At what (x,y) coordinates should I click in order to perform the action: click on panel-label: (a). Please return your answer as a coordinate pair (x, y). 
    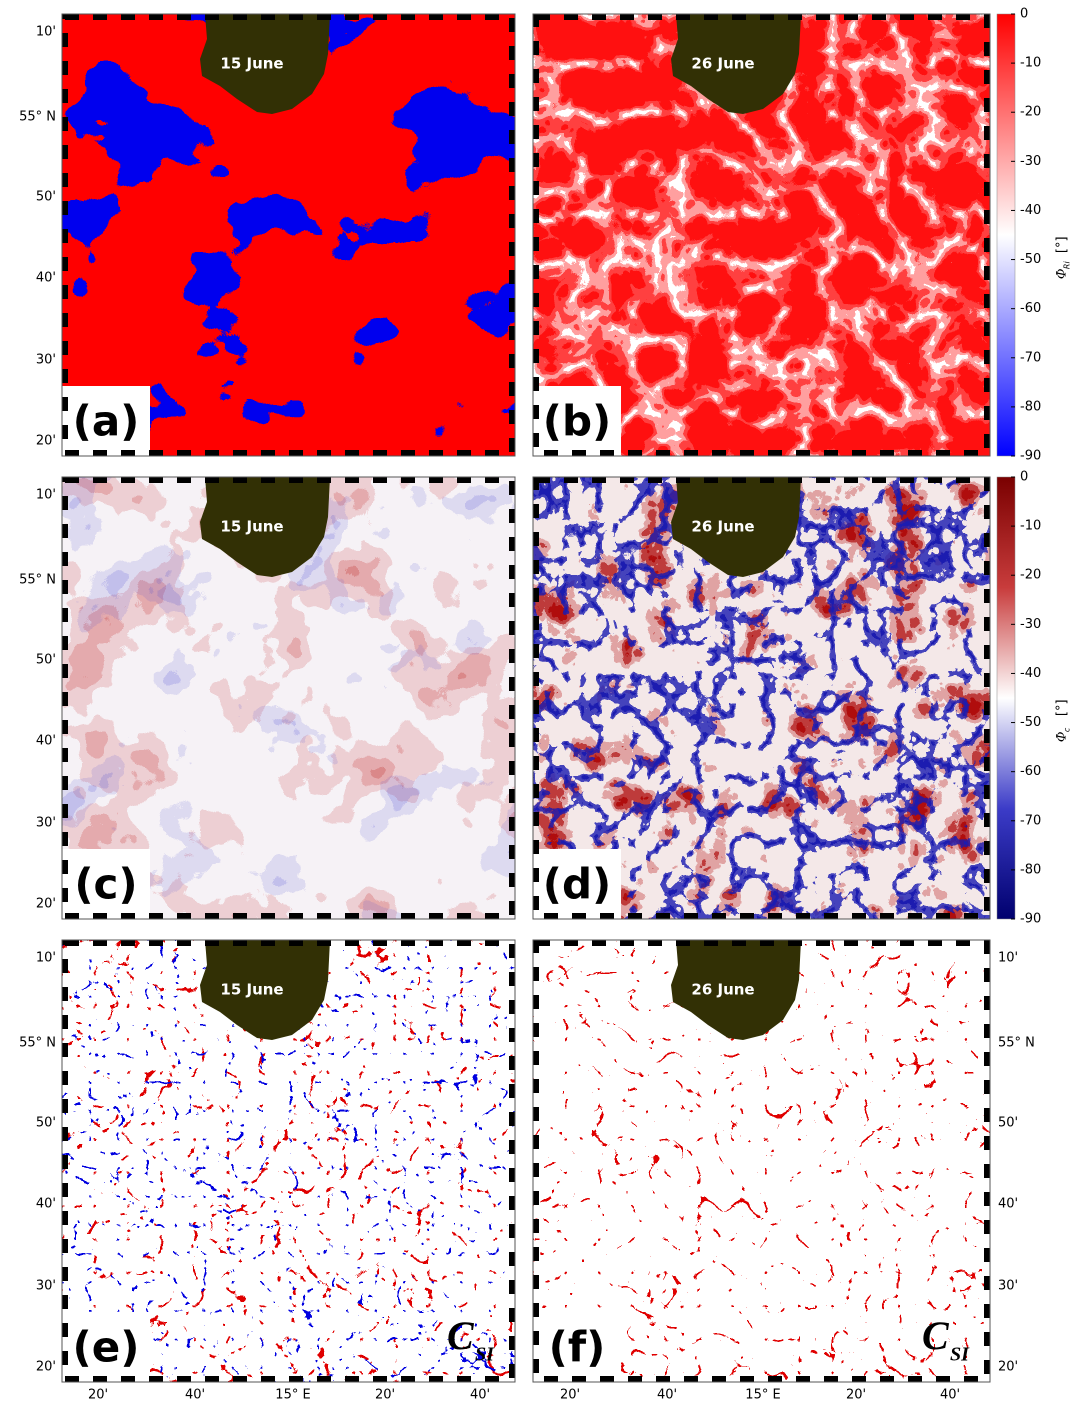
    Looking at the image, I should click on (106, 421).